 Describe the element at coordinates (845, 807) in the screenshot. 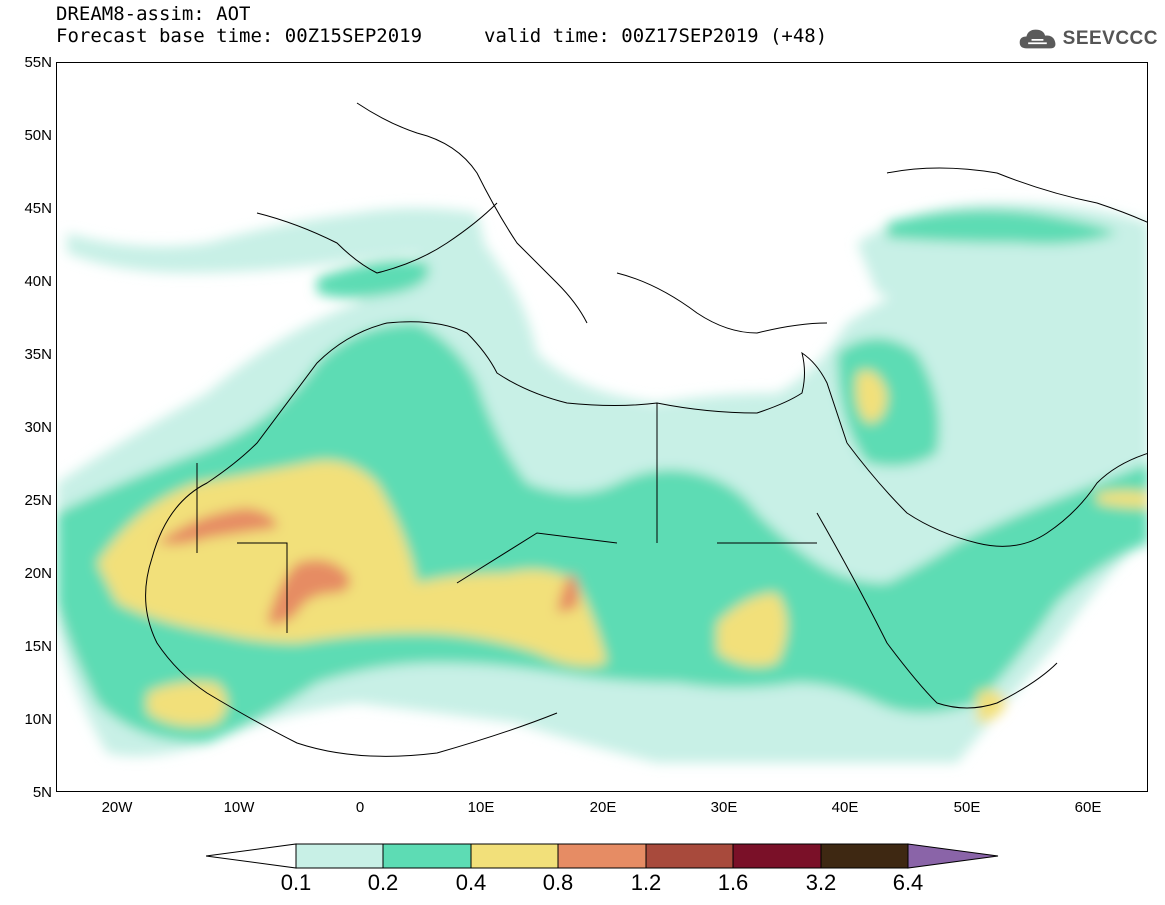

I see `x-tick-40e: 40E` at that location.